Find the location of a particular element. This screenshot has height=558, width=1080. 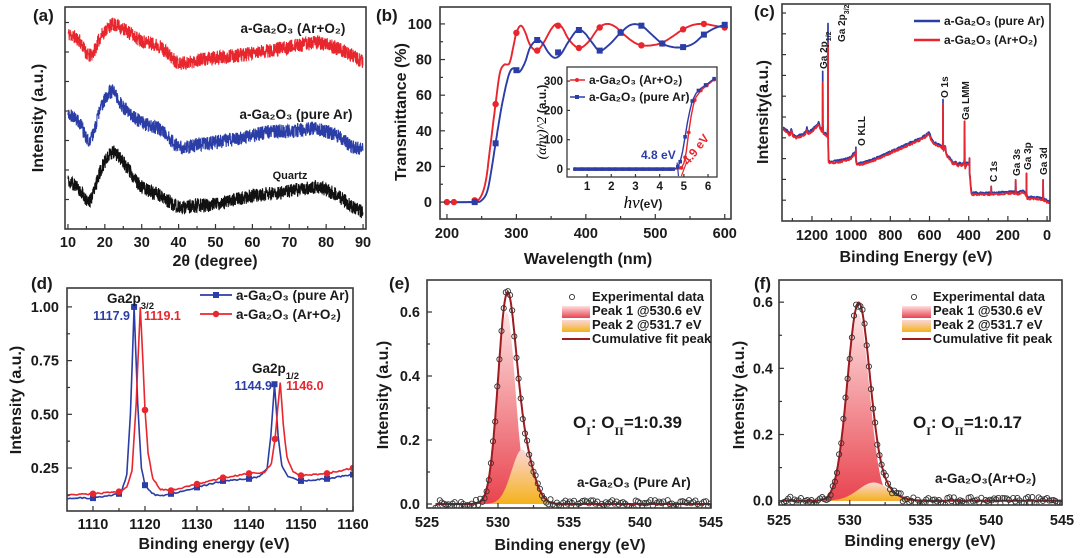

peak-1-fill is located at coordinates (858, 407).